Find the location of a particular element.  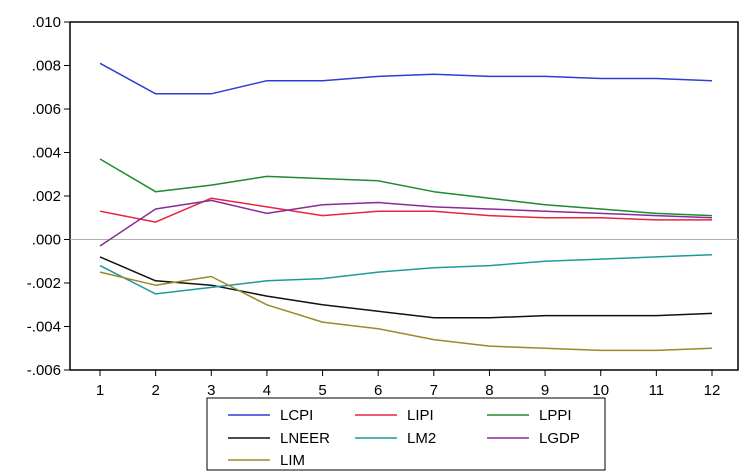

y-tick-label: .006 is located at coordinates (46, 109).